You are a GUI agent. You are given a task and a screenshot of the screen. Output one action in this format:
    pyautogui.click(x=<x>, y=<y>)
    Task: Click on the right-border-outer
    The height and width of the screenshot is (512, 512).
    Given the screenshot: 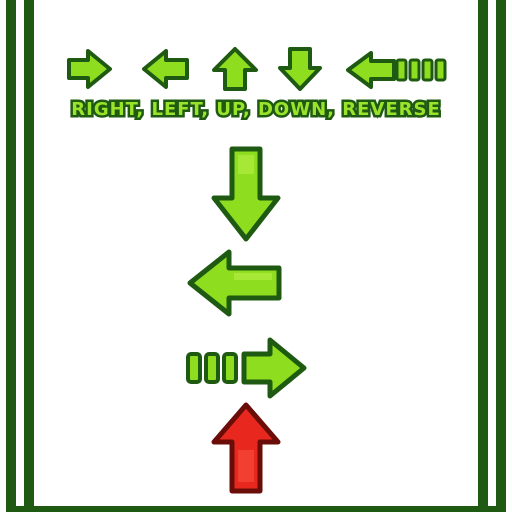 What is the action you would take?
    pyautogui.click(x=501, y=256)
    